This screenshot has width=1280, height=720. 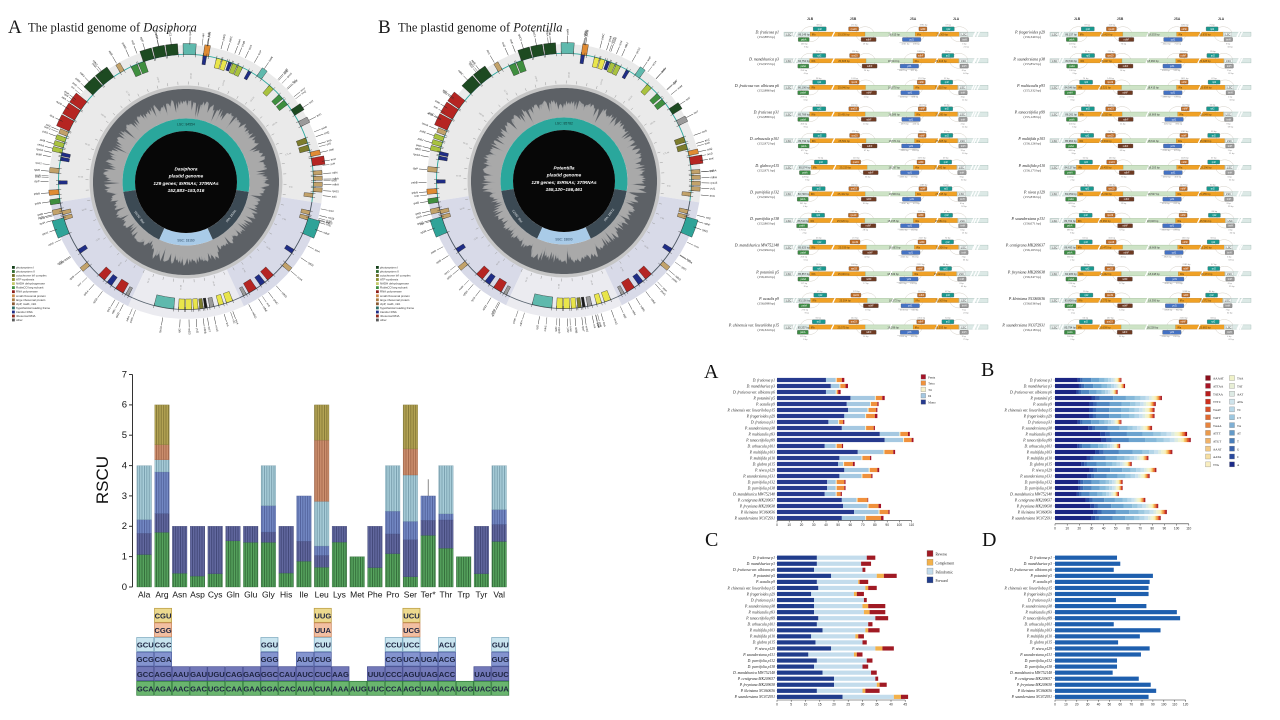 What do you see at coordinates (1033, 500) in the screenshot?
I see `svg-text: P. centigrana MK209637` at bounding box center [1033, 500].